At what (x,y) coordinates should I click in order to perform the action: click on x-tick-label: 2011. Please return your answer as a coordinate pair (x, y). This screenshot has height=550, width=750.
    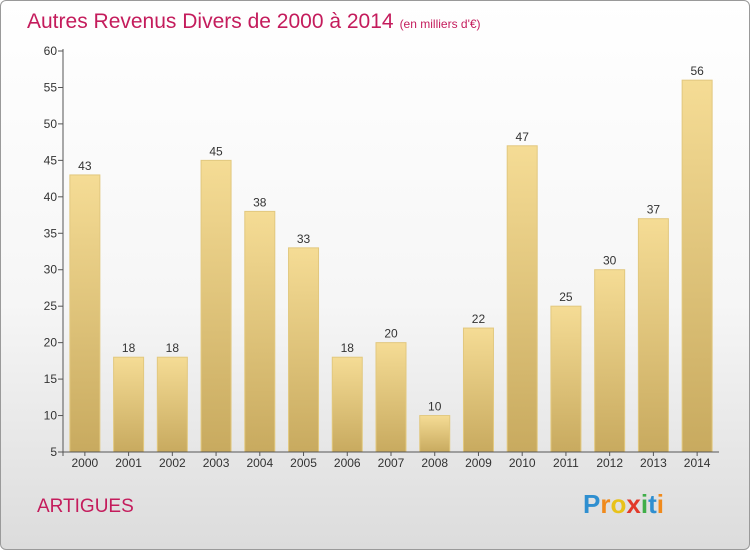
    Looking at the image, I should click on (566, 463).